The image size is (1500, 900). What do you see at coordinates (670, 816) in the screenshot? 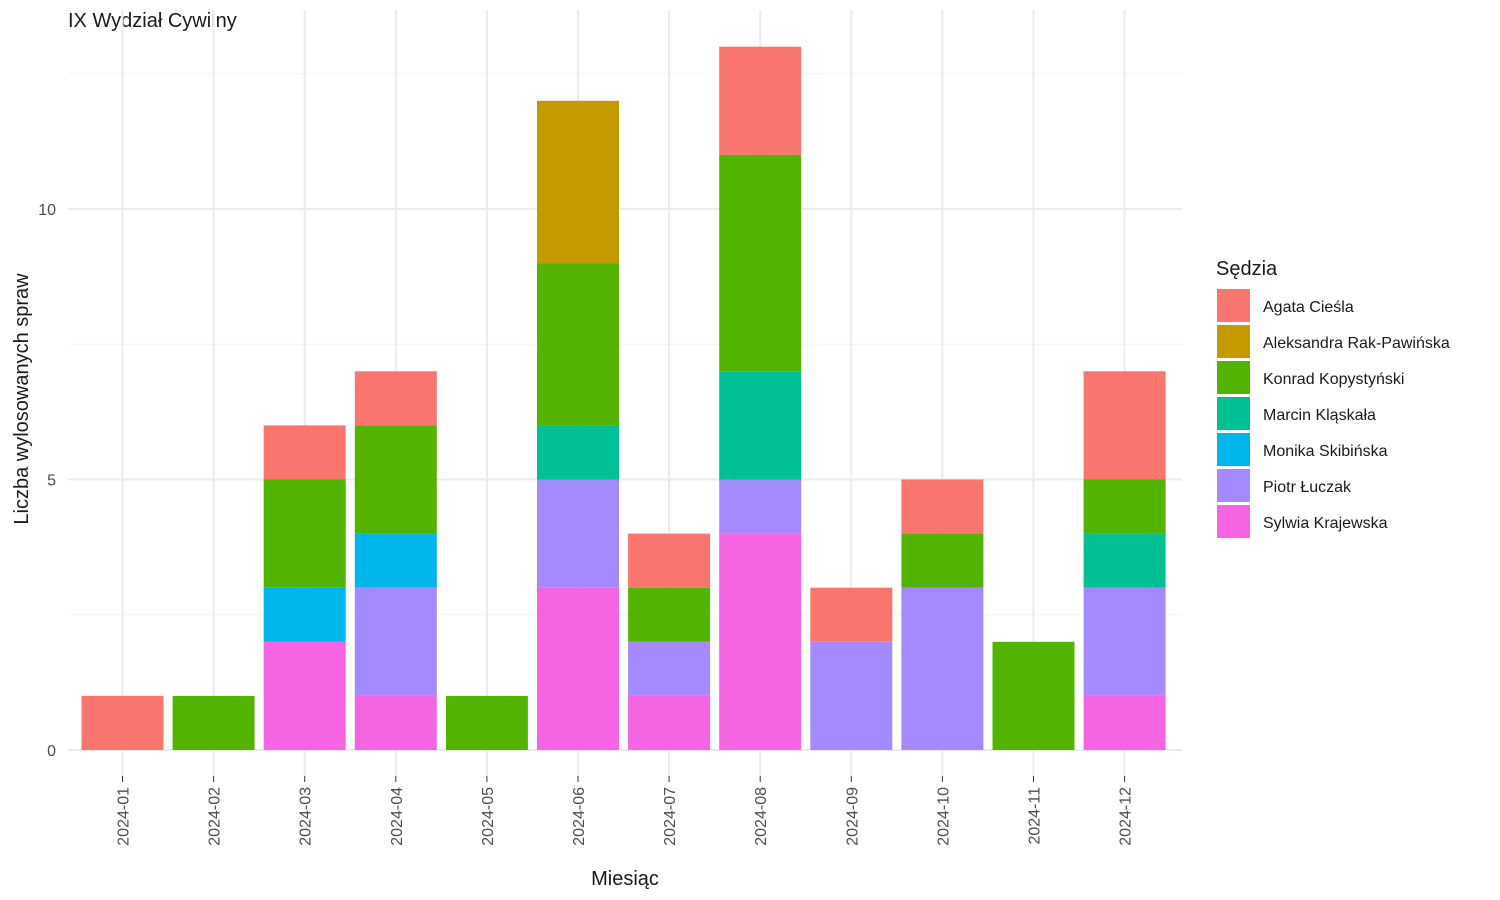
I see `x-tick-label: 2024-07` at bounding box center [670, 816].